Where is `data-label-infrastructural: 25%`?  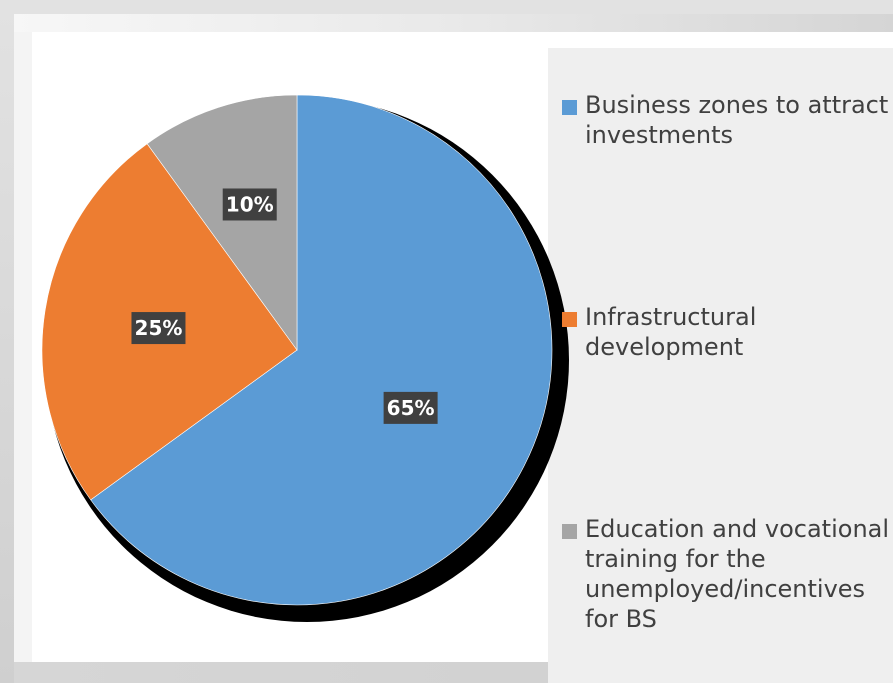
data-label-infrastructural: 25% is located at coordinates (159, 328).